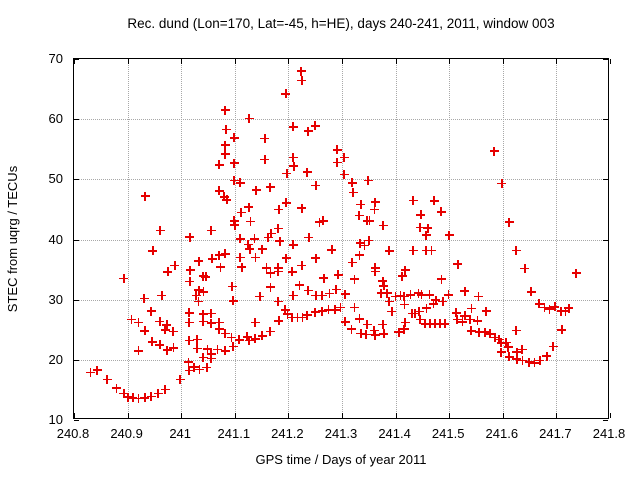 This screenshot has height=480, width=640. I want to click on x-tick-label: 240.8, so click(73, 433).